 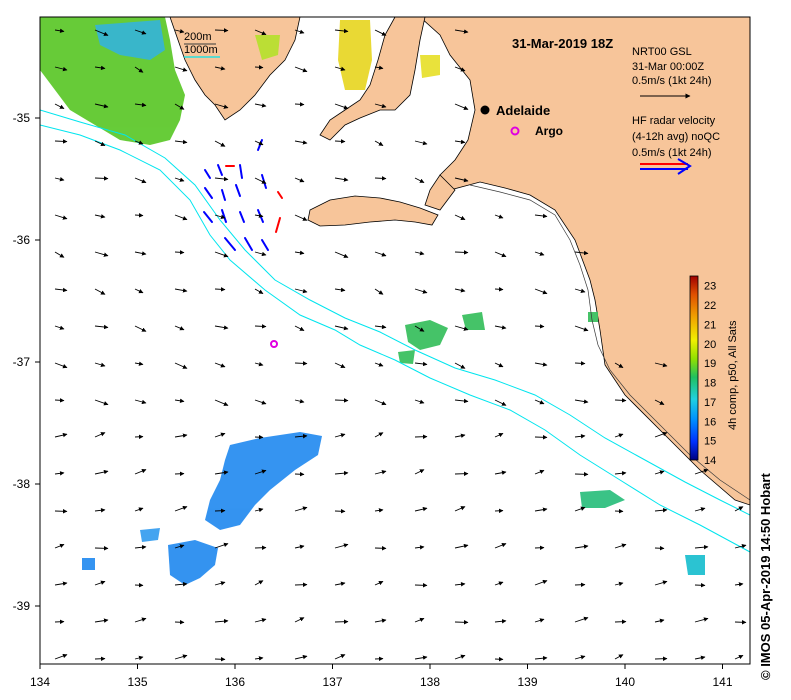 I want to click on adelaide-label: Adelaide, so click(x=523, y=110).